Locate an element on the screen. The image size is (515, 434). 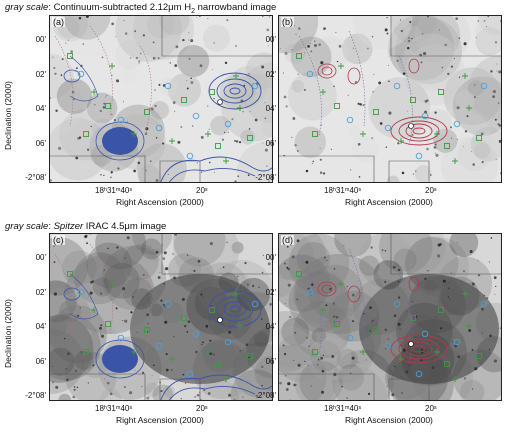
xtick-20-d: 20ˢ is located at coordinates (431, 408).